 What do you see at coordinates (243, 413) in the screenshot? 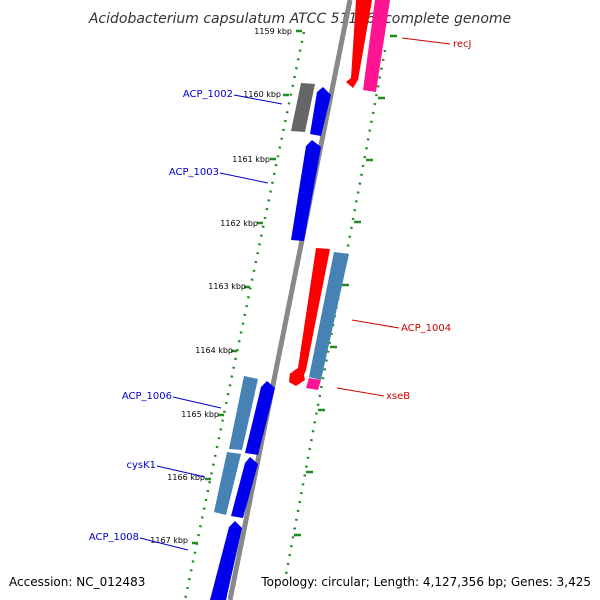
I see `gene-ACP_1006-box` at bounding box center [243, 413].